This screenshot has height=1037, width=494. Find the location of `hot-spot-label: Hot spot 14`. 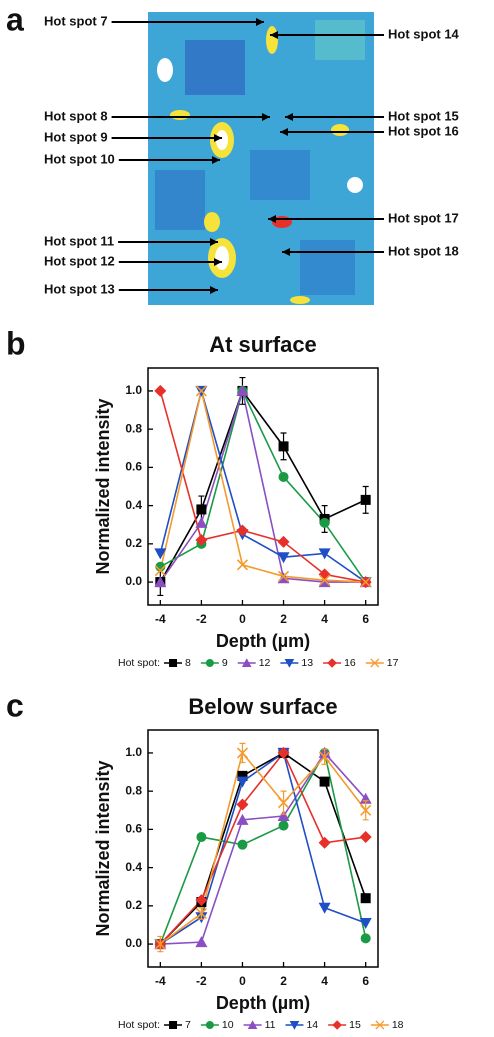

hot-spot-label: Hot spot 14 is located at coordinates (424, 33).